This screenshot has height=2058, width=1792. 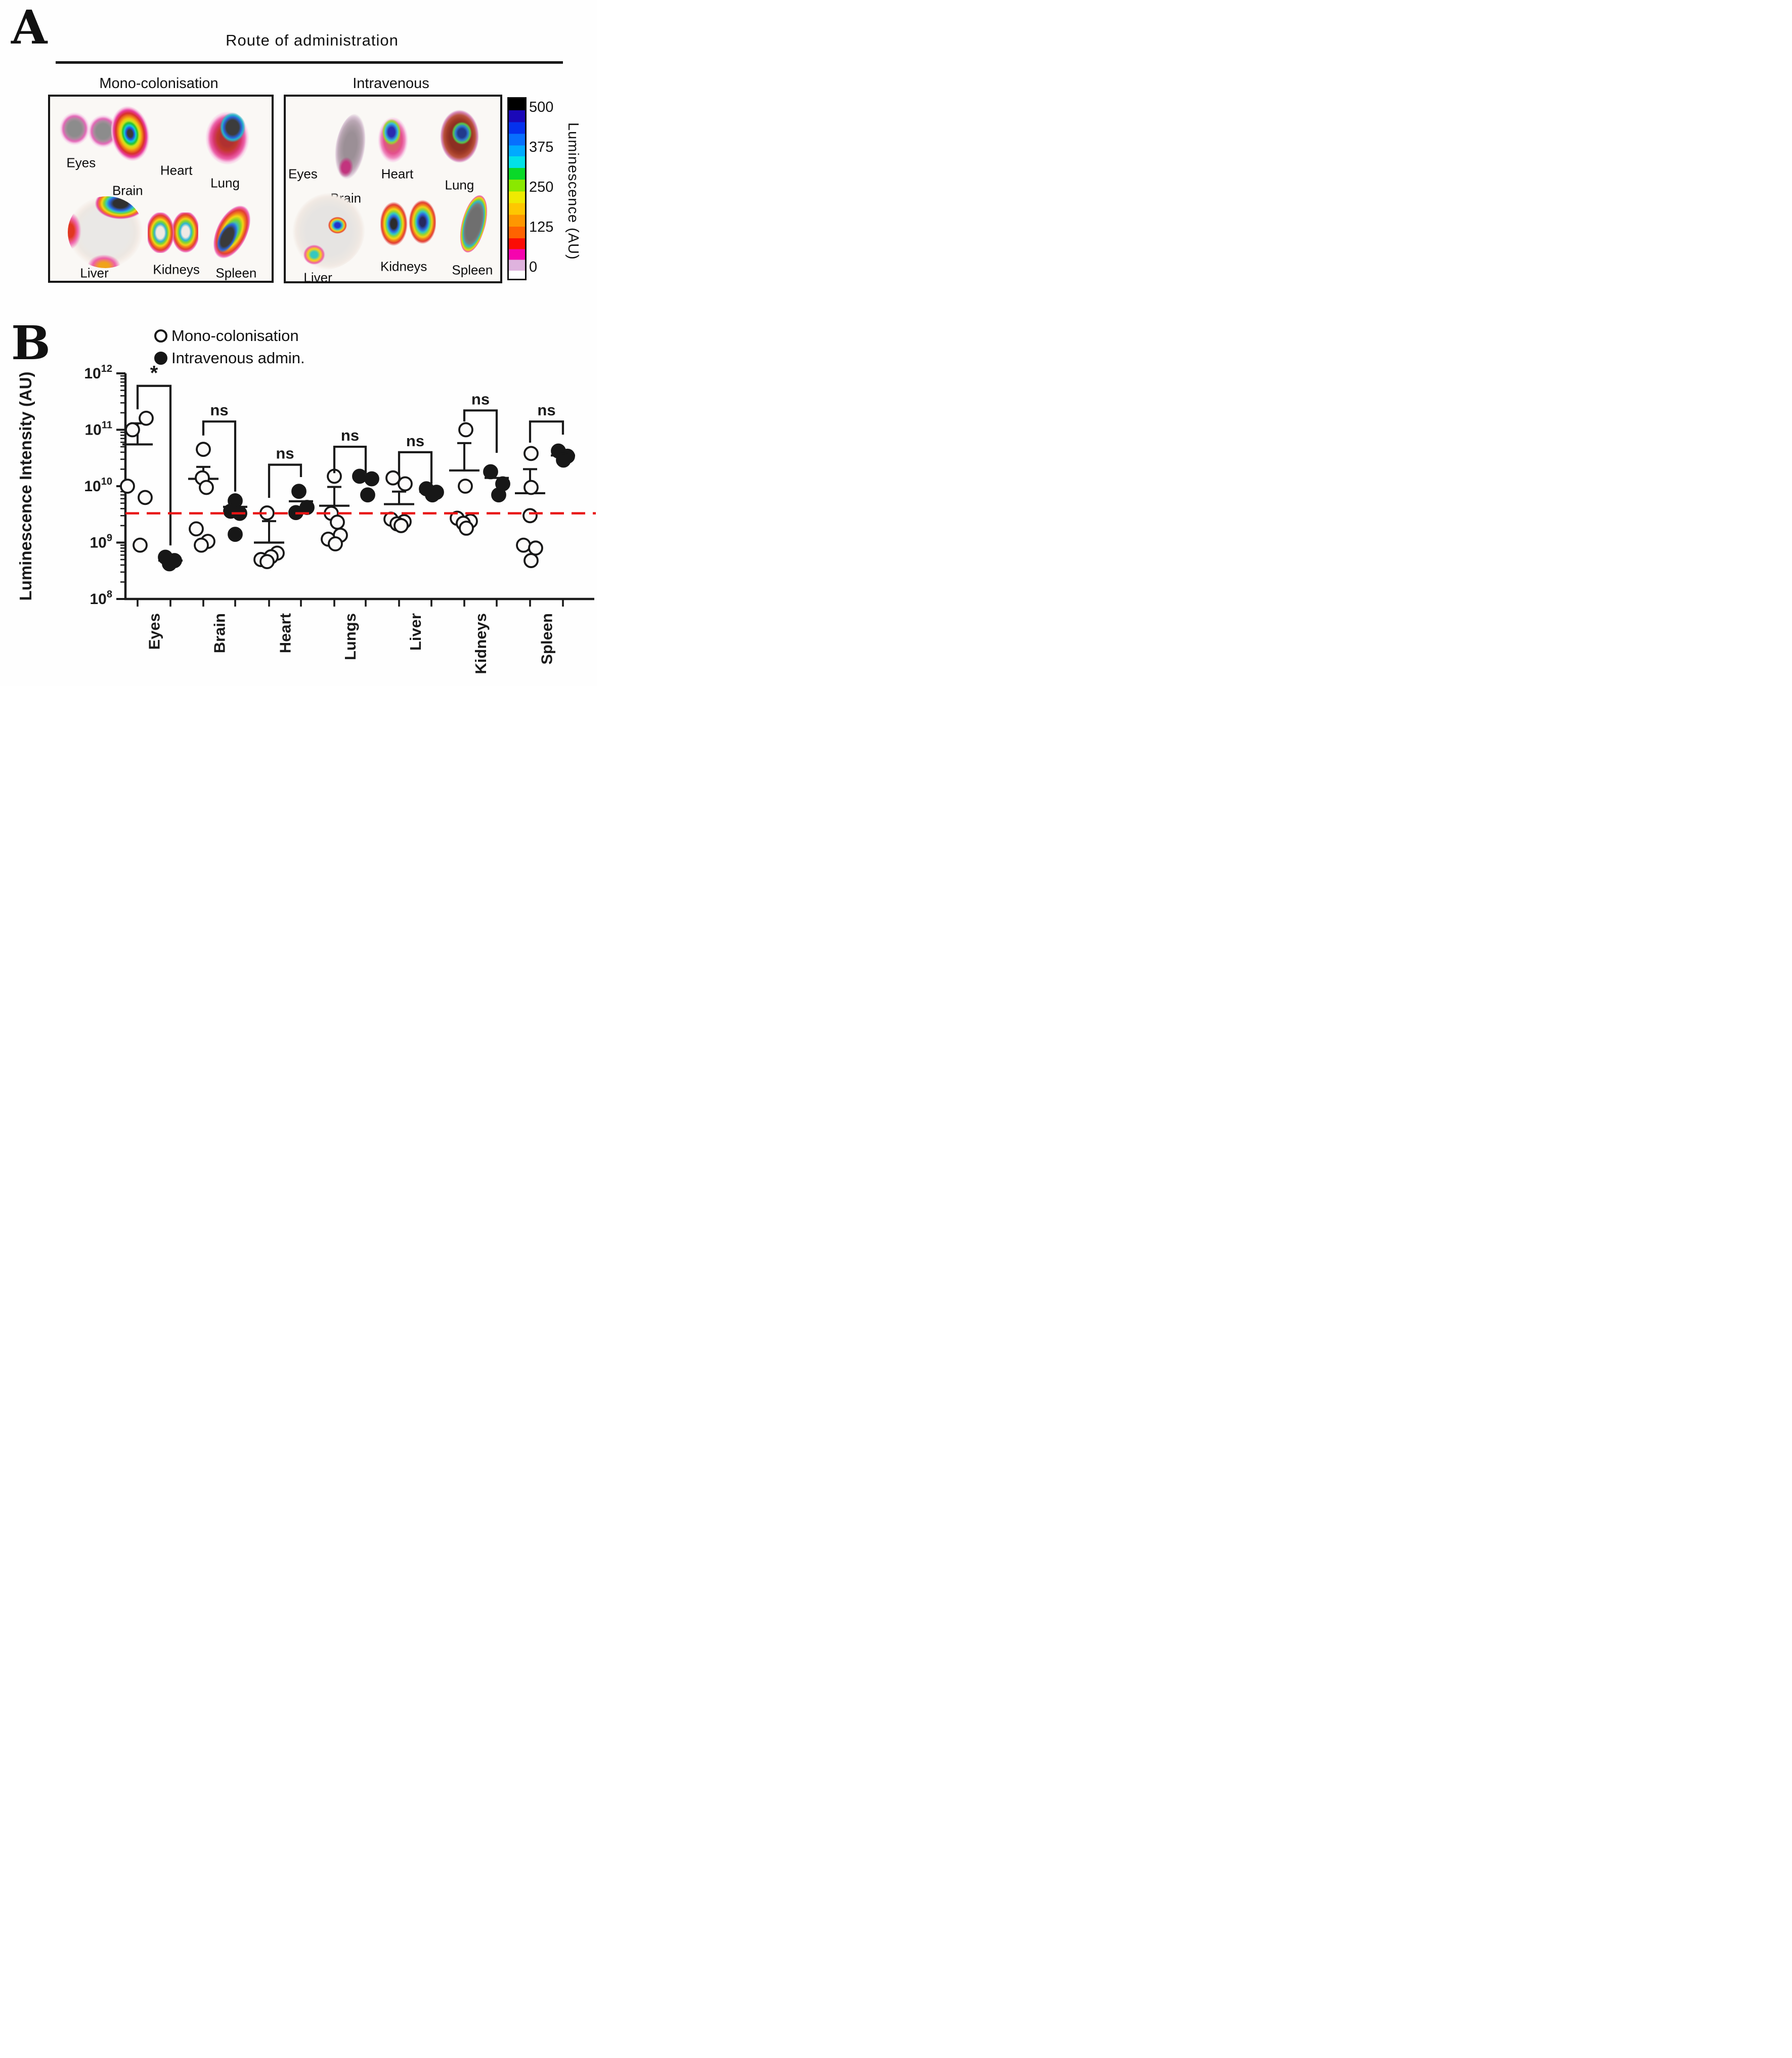 What do you see at coordinates (169, 564) in the screenshot?
I see `eyes-iv-data-point` at bounding box center [169, 564].